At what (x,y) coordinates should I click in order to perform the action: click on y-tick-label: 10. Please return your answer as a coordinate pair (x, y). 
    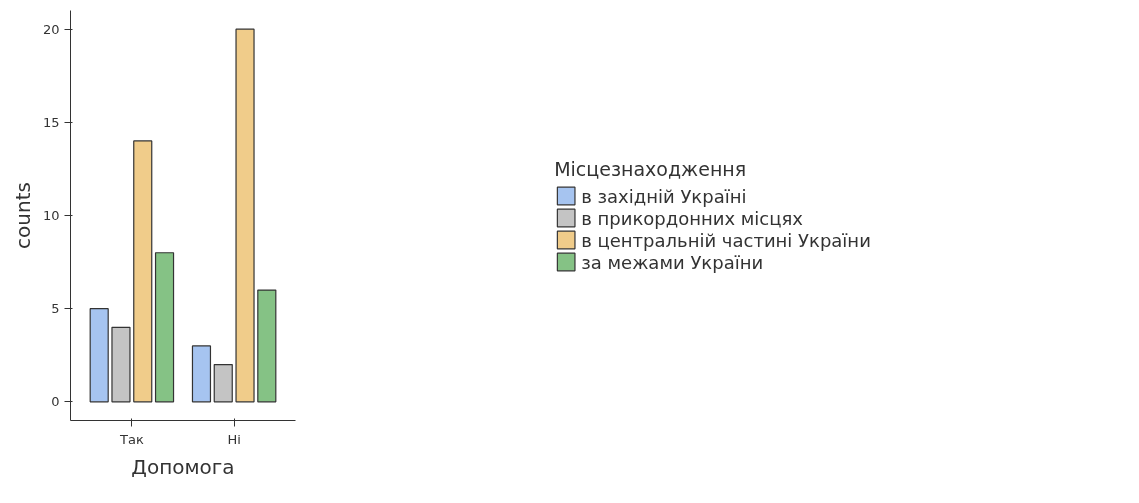
    Looking at the image, I should click on (51, 215).